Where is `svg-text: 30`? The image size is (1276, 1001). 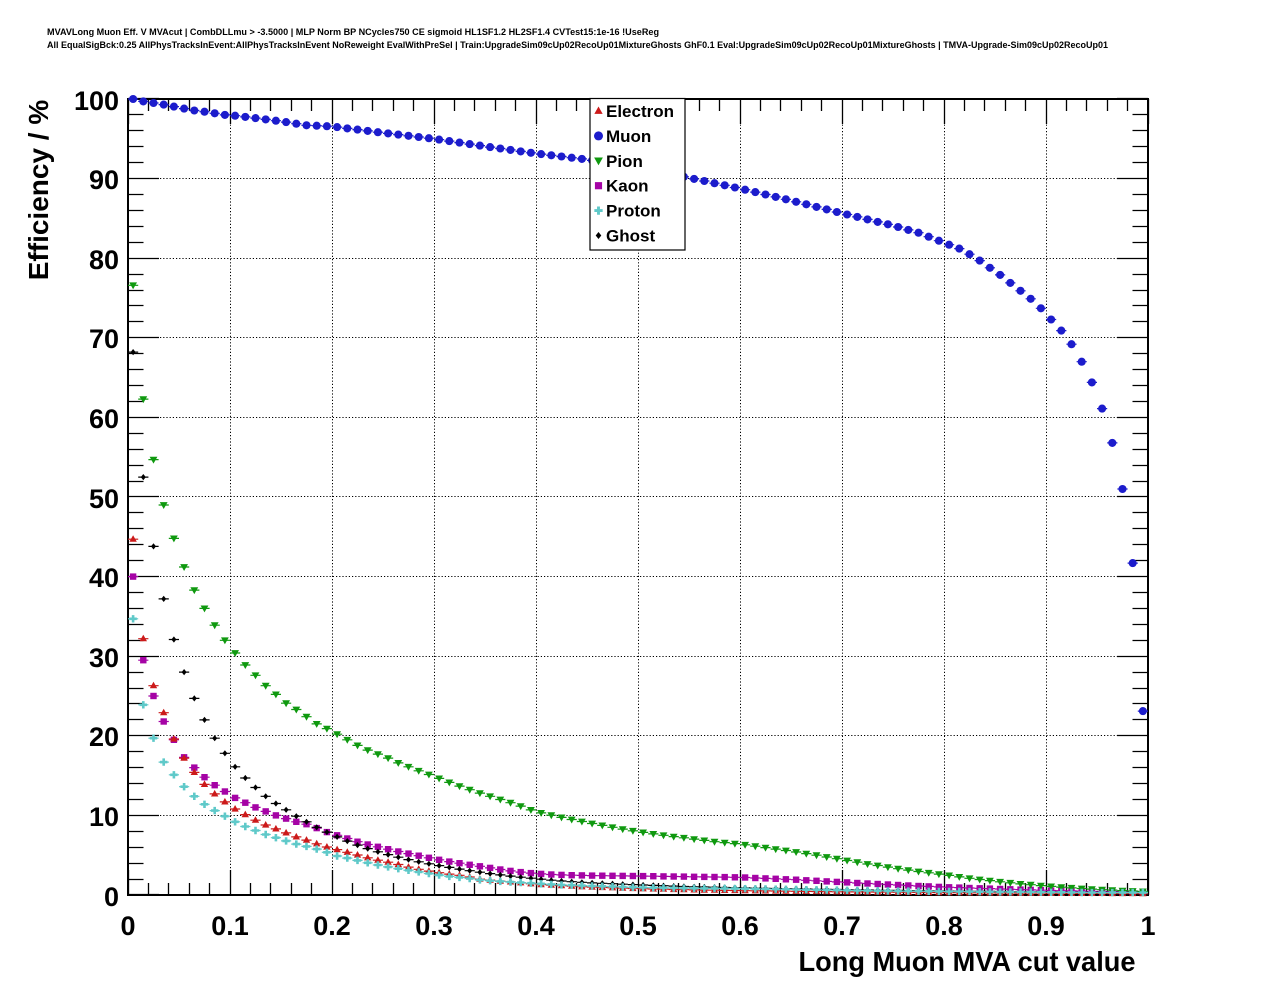 svg-text: 30 is located at coordinates (104, 658).